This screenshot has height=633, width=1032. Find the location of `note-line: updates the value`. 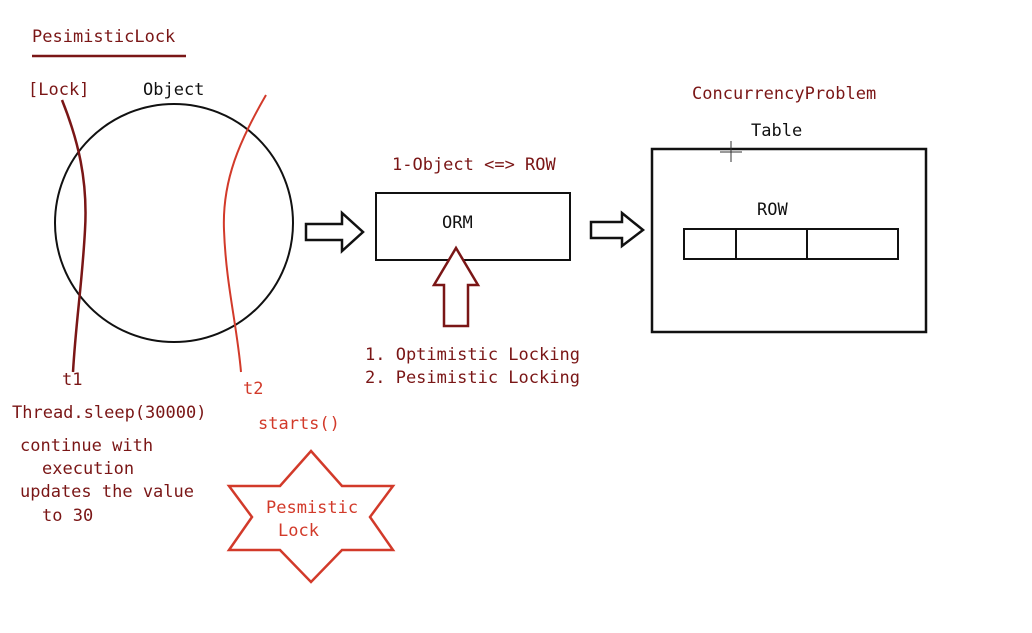

note-line: updates the value is located at coordinates (107, 492).